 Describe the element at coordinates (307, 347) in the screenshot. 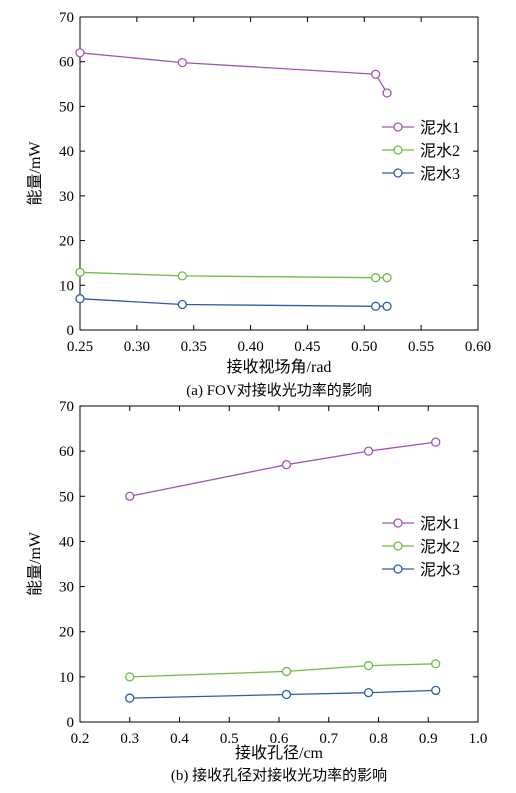

I see `x-tick-label: 0.45` at that location.